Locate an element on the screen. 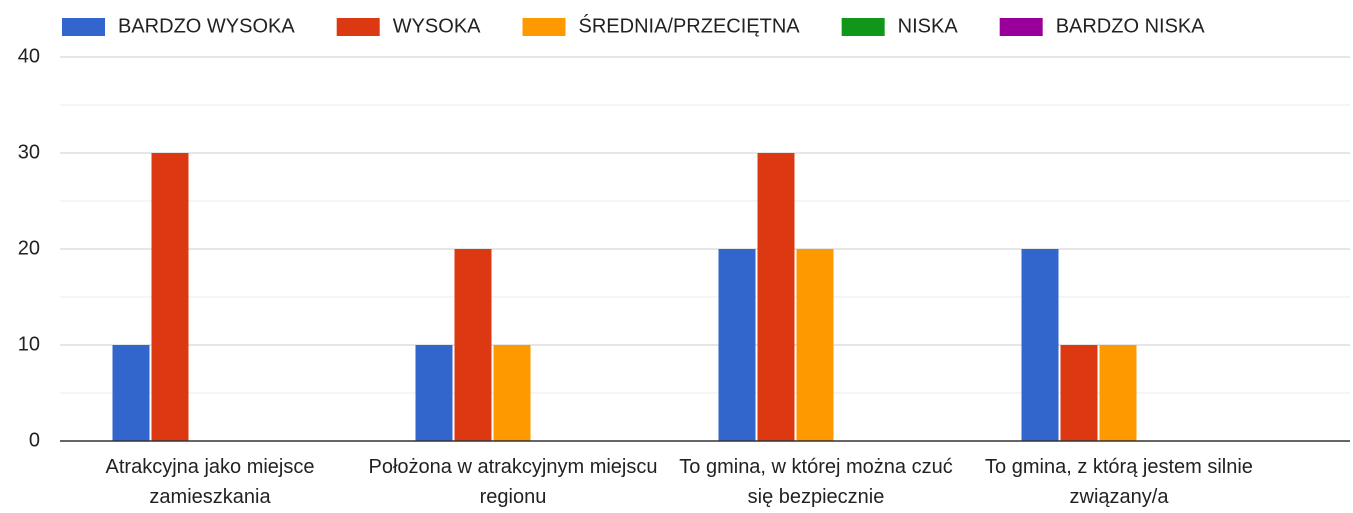 The height and width of the screenshot is (513, 1353). y-tick-label: 10 is located at coordinates (29, 344).